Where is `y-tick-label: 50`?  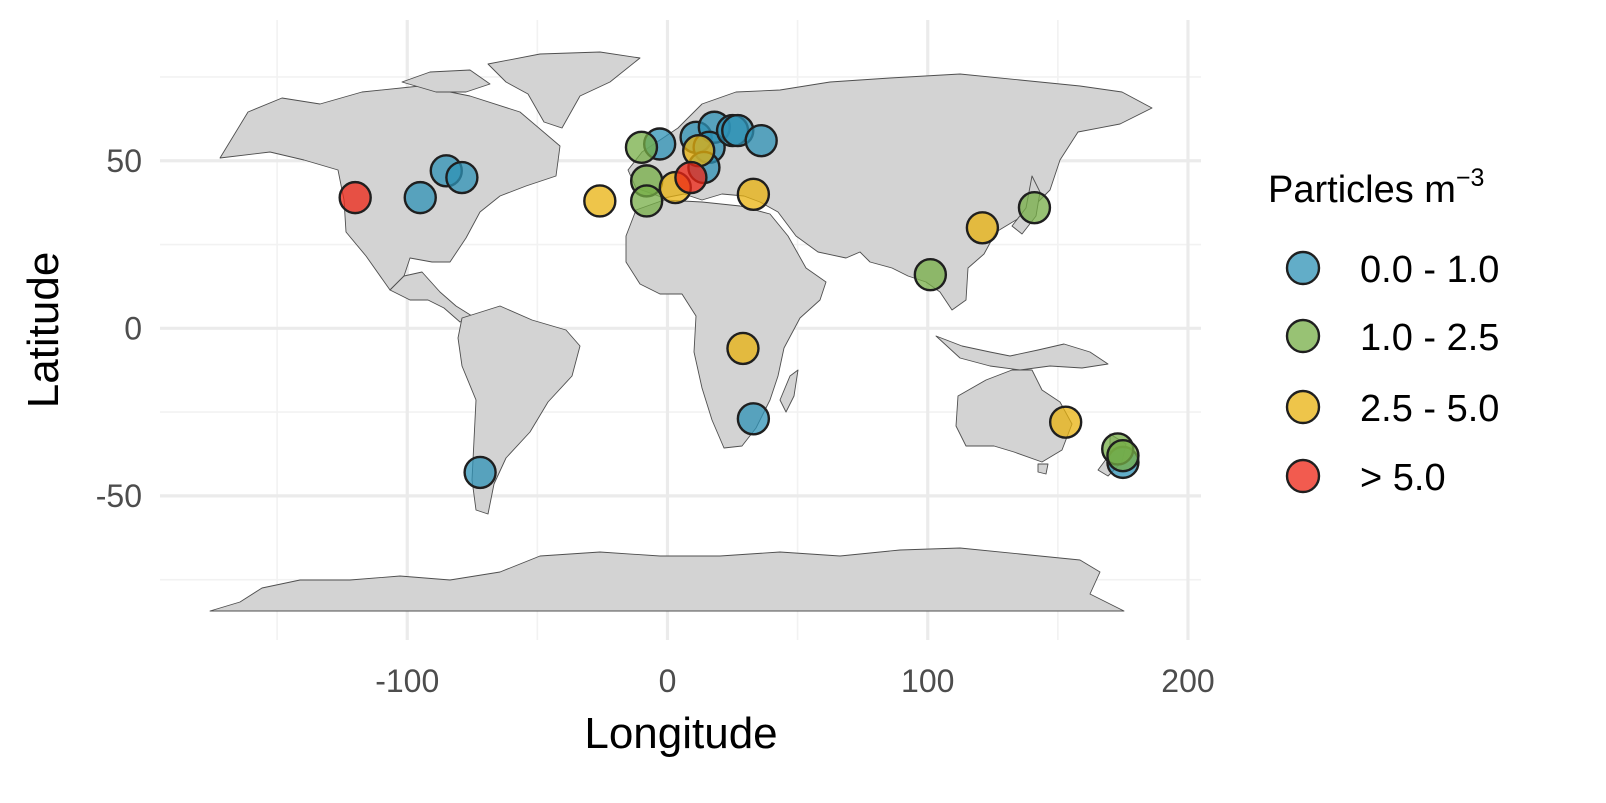
y-tick-label: 50 is located at coordinates (124, 161).